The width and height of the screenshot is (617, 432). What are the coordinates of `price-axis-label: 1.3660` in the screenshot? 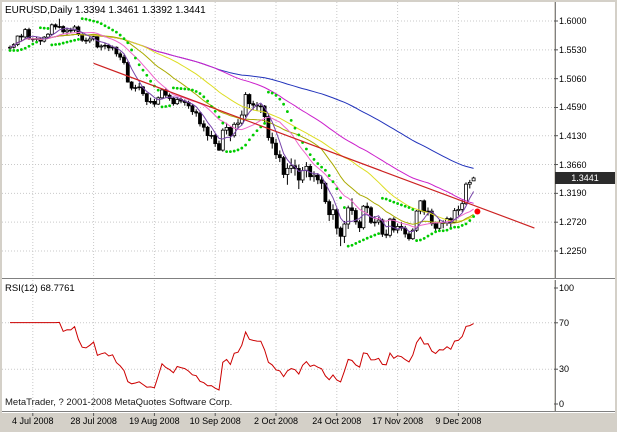 It's located at (573, 164).